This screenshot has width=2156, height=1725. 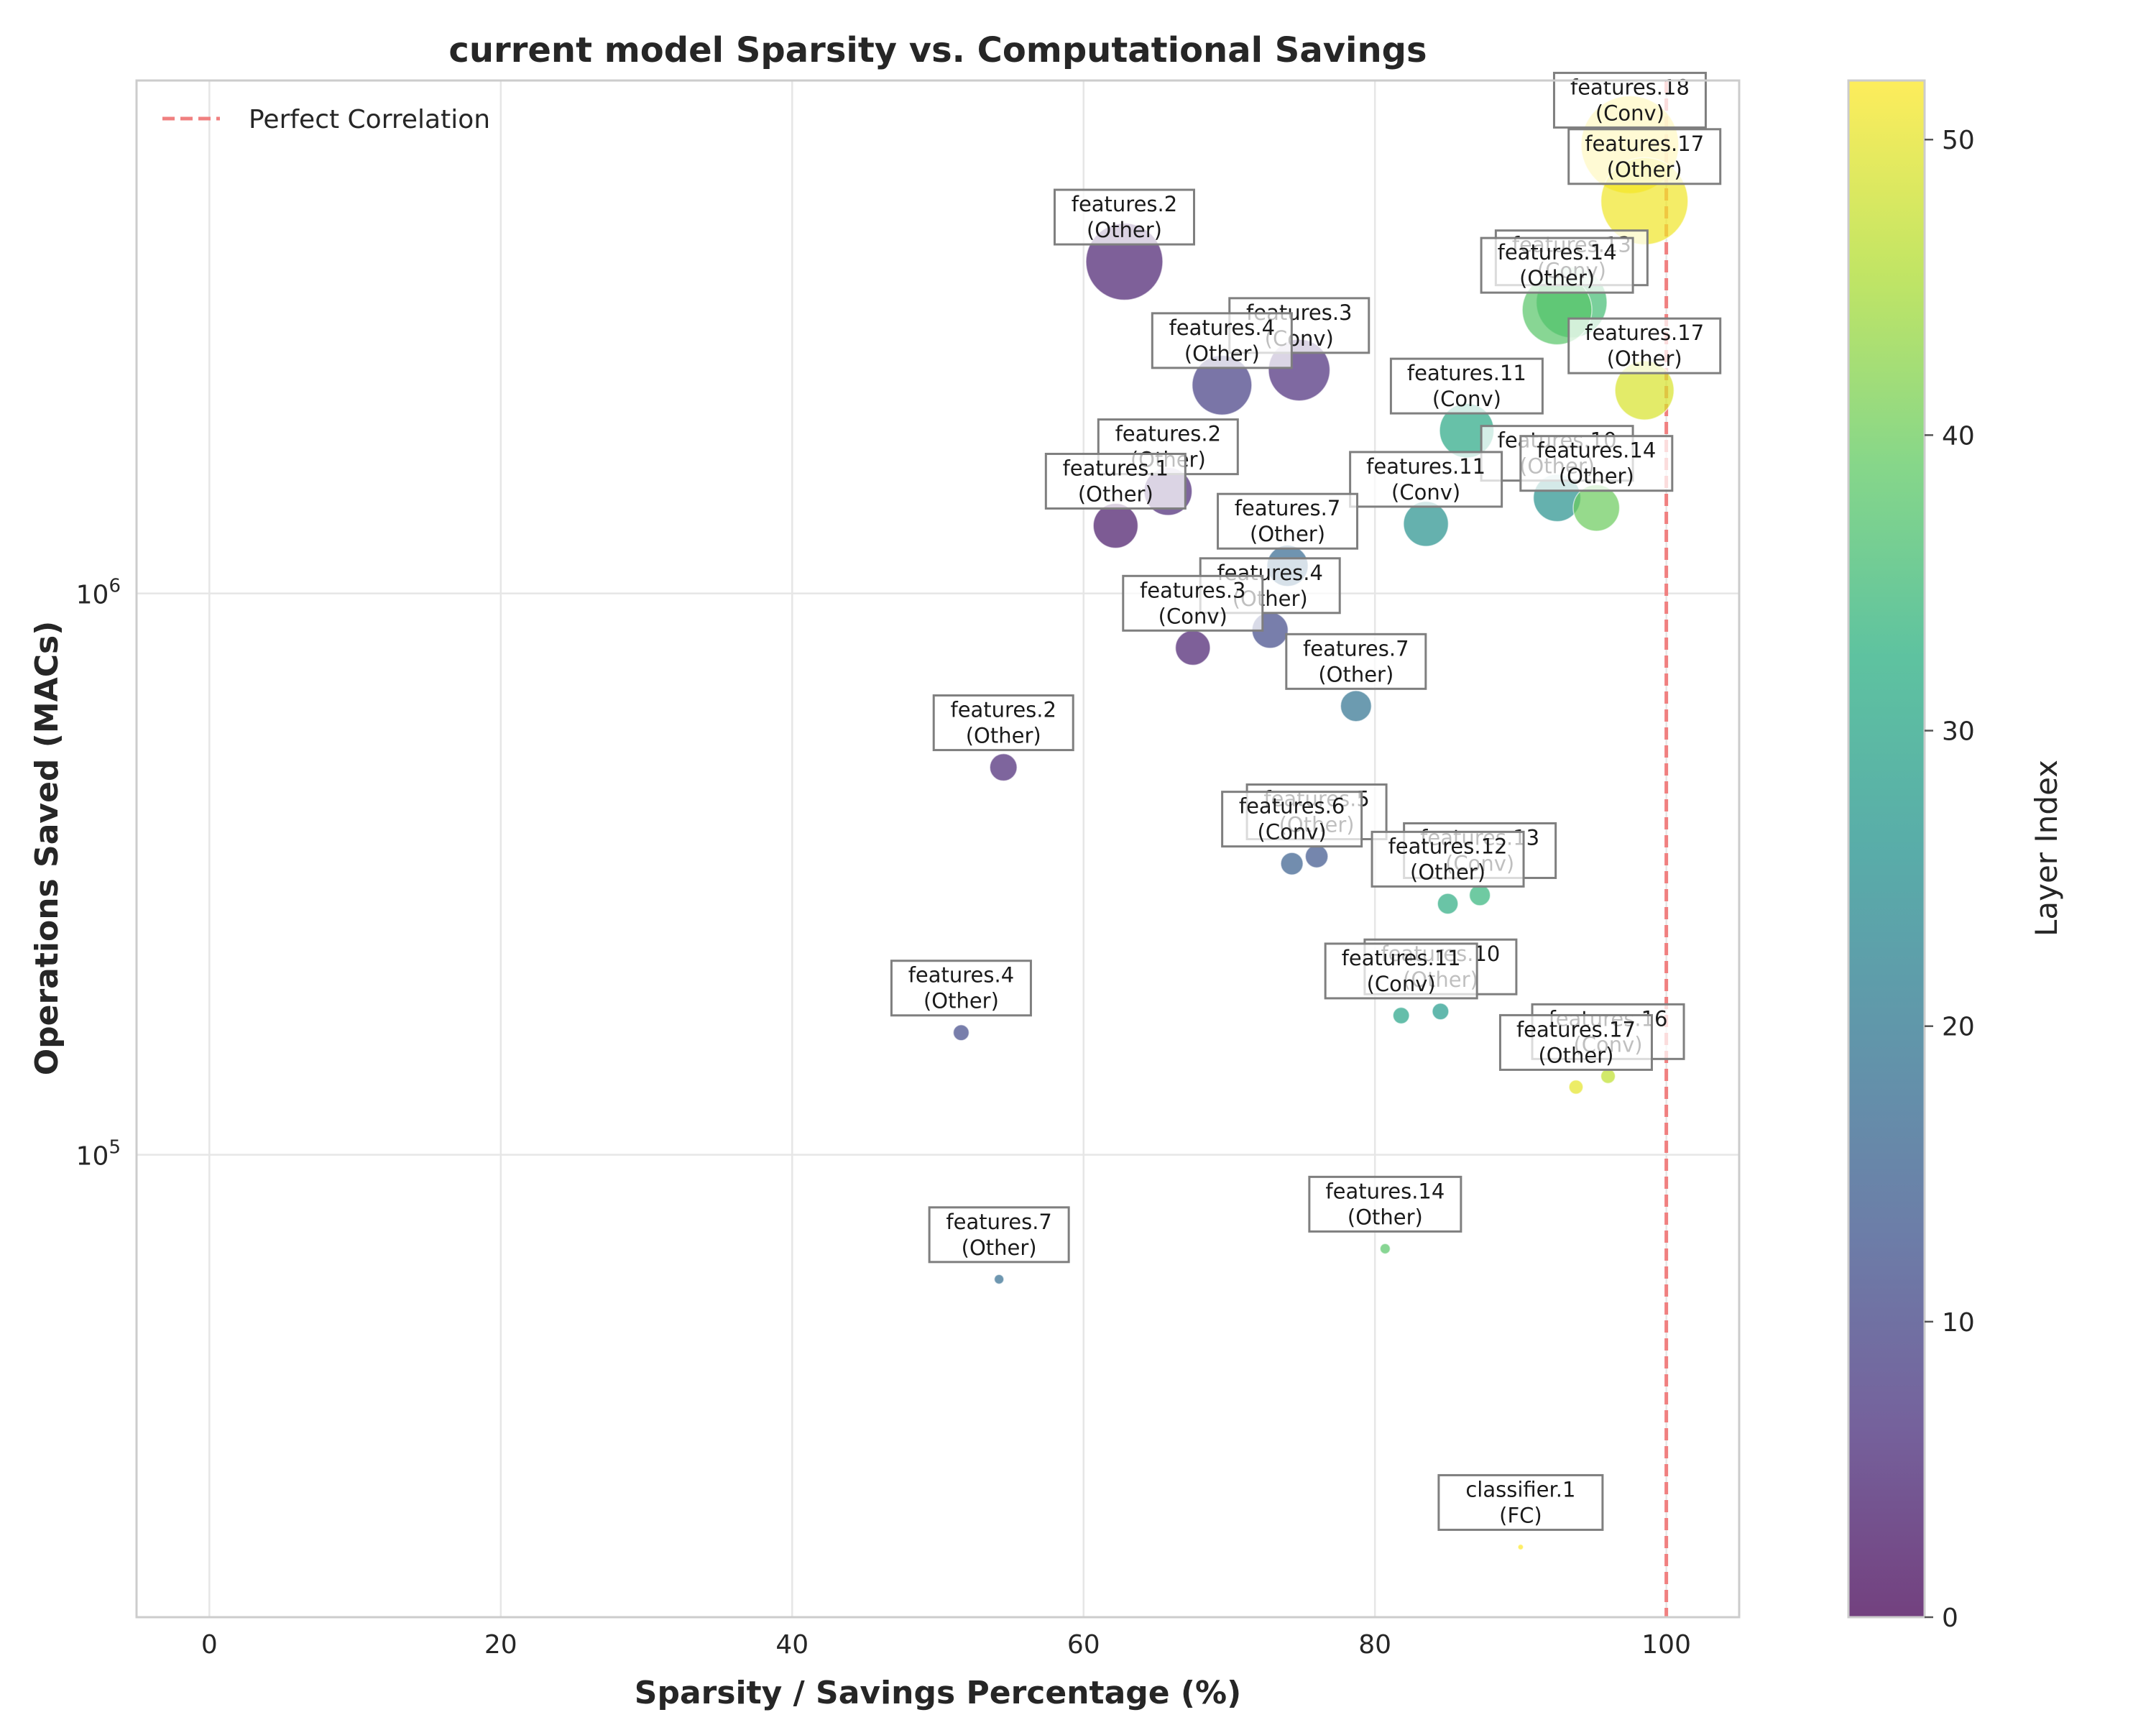 I want to click on colorbar-tick-label: 40, so click(x=1958, y=436).